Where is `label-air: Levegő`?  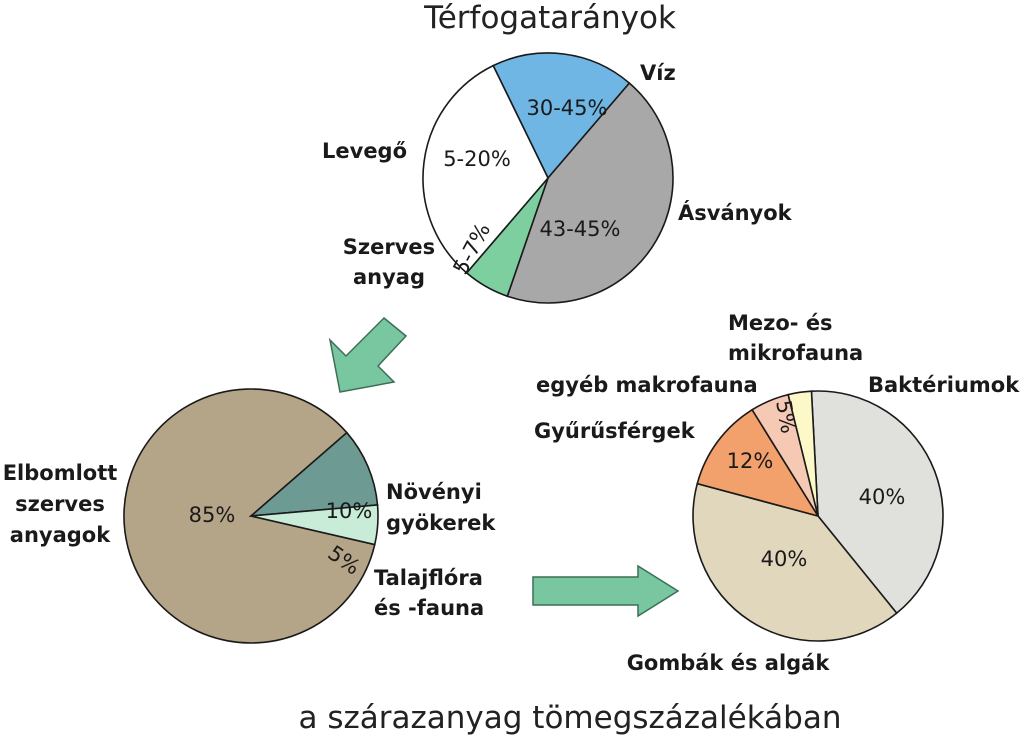 label-air: Levegő is located at coordinates (364, 151).